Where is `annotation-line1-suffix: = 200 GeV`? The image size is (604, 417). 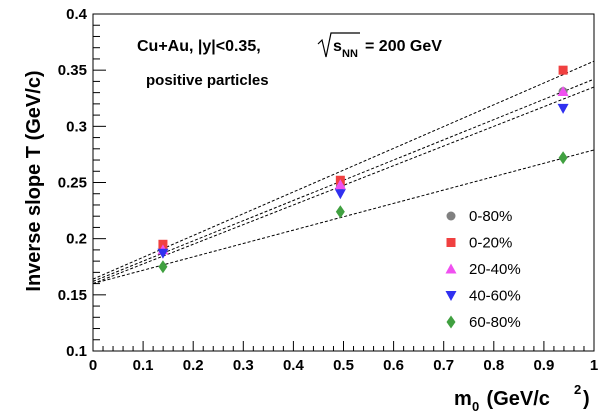
annotation-line1-suffix: = 200 GeV is located at coordinates (403, 46).